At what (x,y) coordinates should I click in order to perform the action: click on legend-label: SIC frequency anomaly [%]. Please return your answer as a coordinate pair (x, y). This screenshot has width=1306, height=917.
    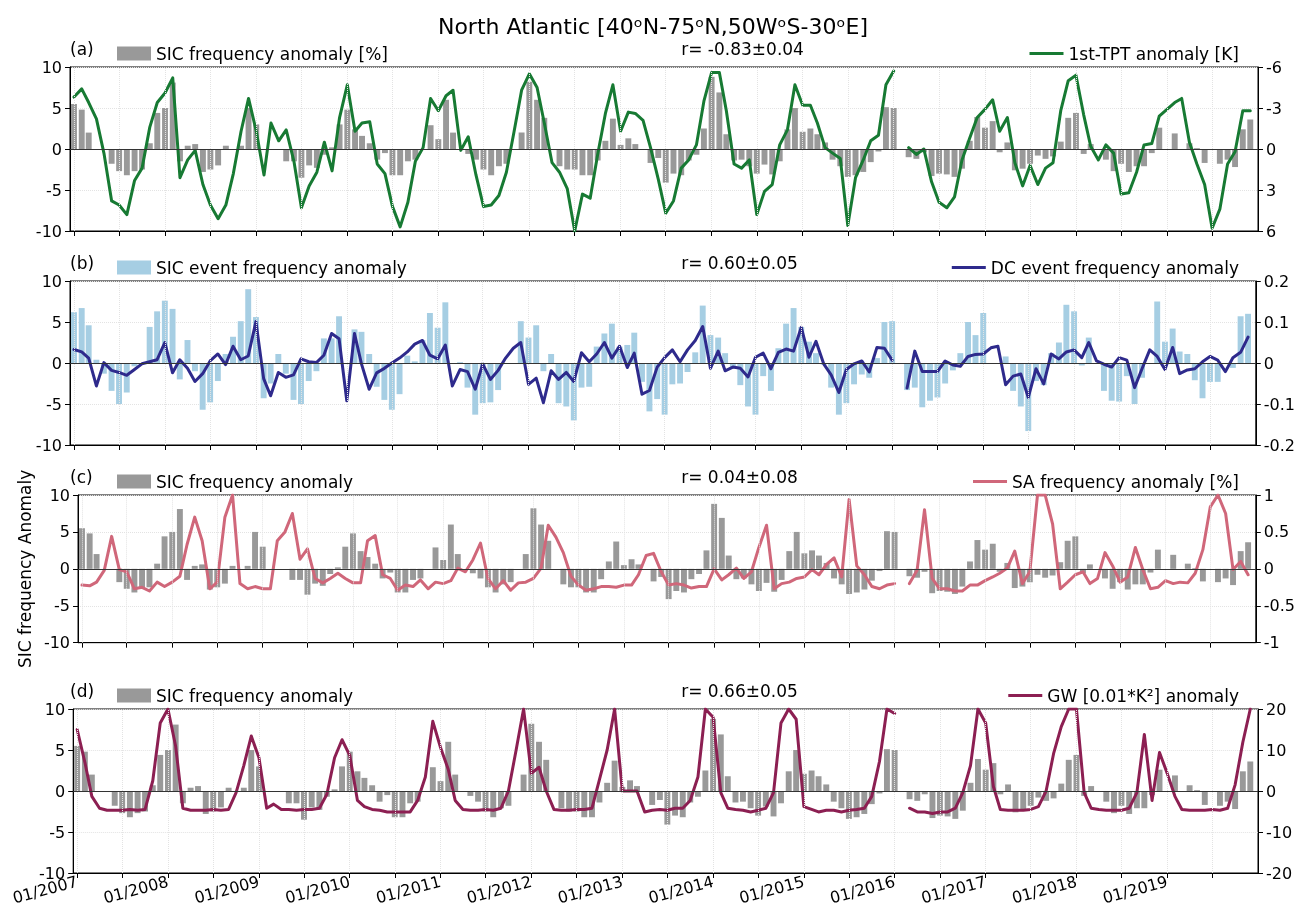
    Looking at the image, I should click on (272, 53).